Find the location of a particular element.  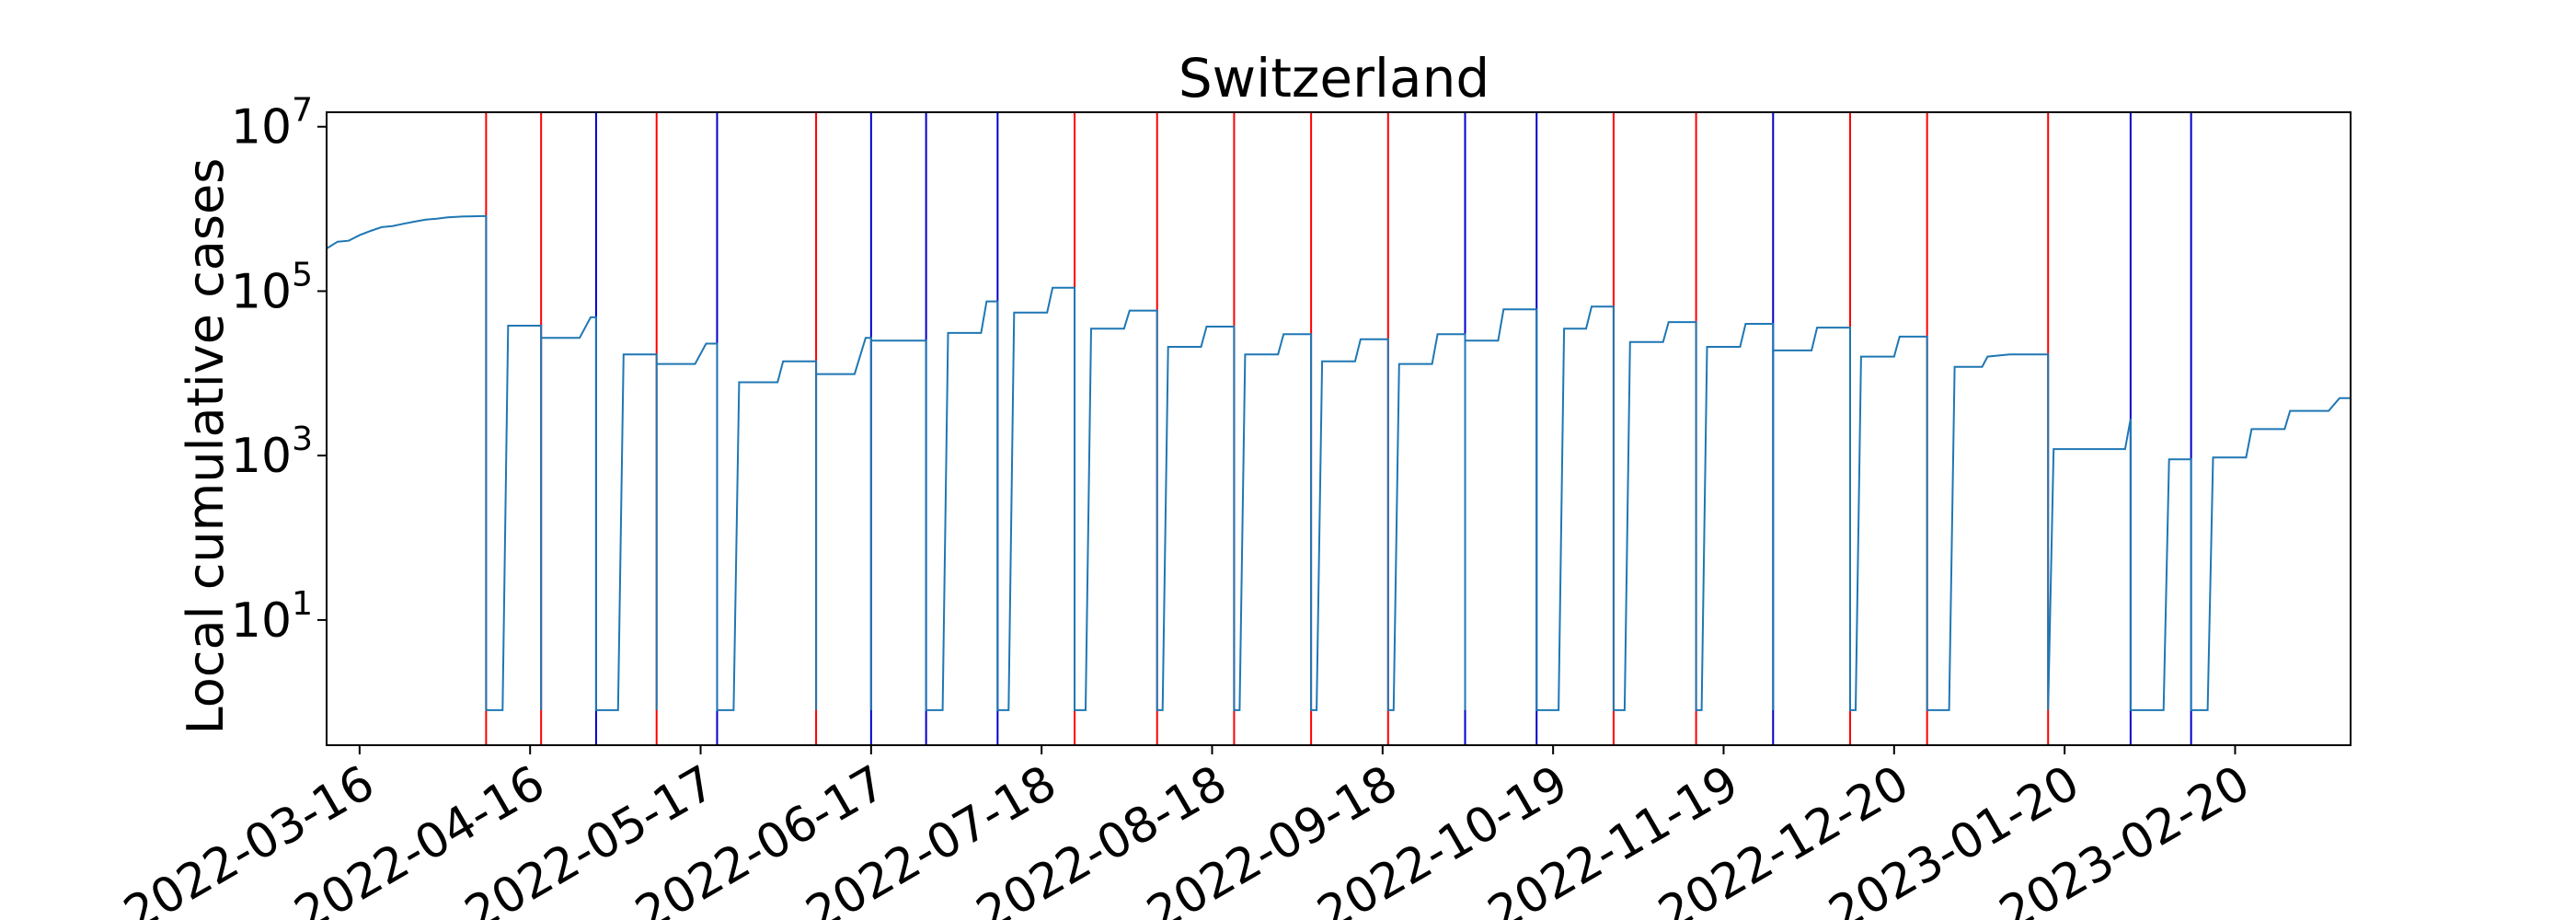

y-tick-label: 10¹ is located at coordinates (272, 617).